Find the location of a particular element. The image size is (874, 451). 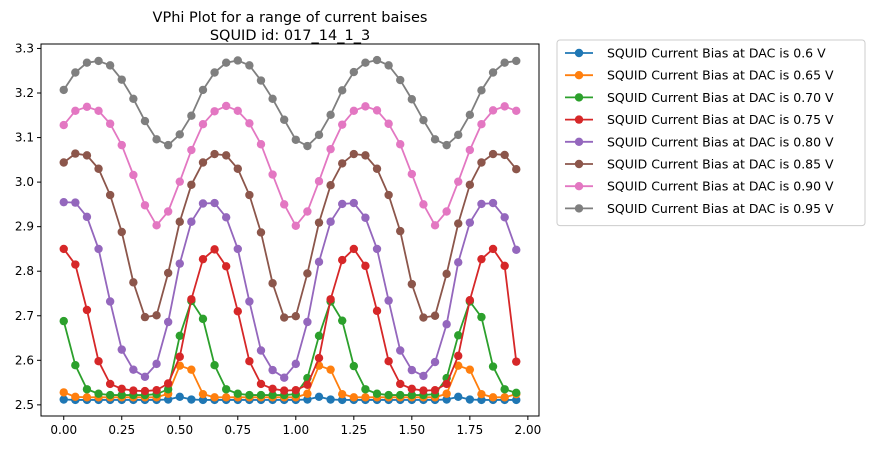

y-tick-label: 2.8 is located at coordinates (24, 271).